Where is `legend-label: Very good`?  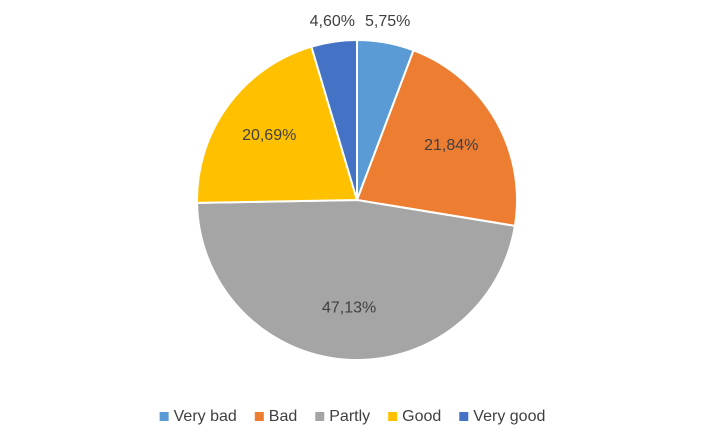 legend-label: Very good is located at coordinates (509, 416).